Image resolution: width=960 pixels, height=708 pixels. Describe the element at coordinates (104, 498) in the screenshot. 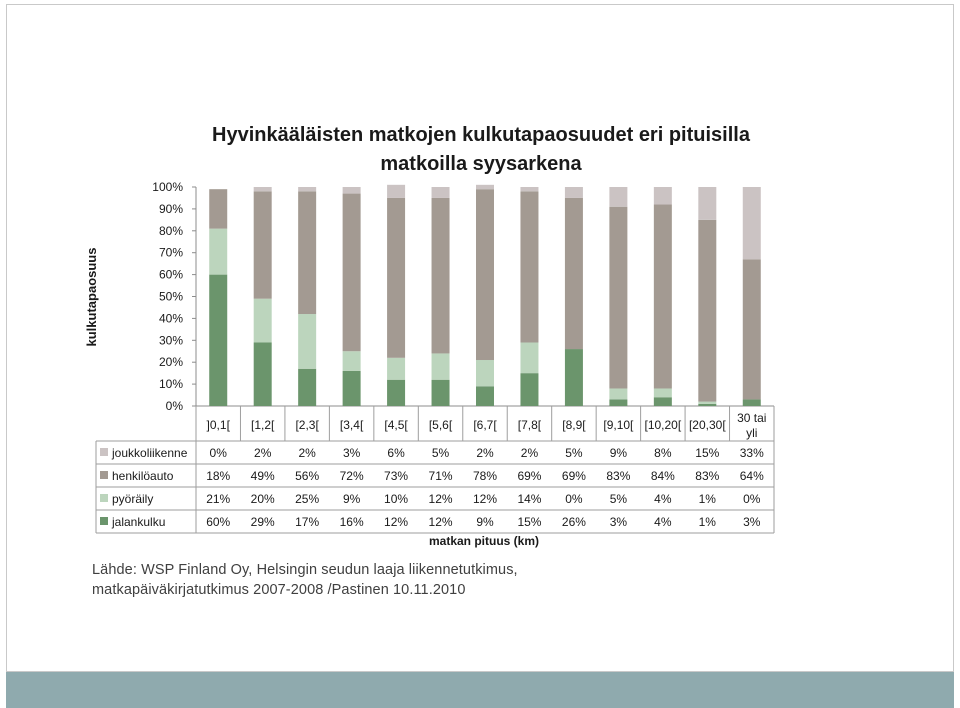

I see `legend-key-pyöräily` at that location.